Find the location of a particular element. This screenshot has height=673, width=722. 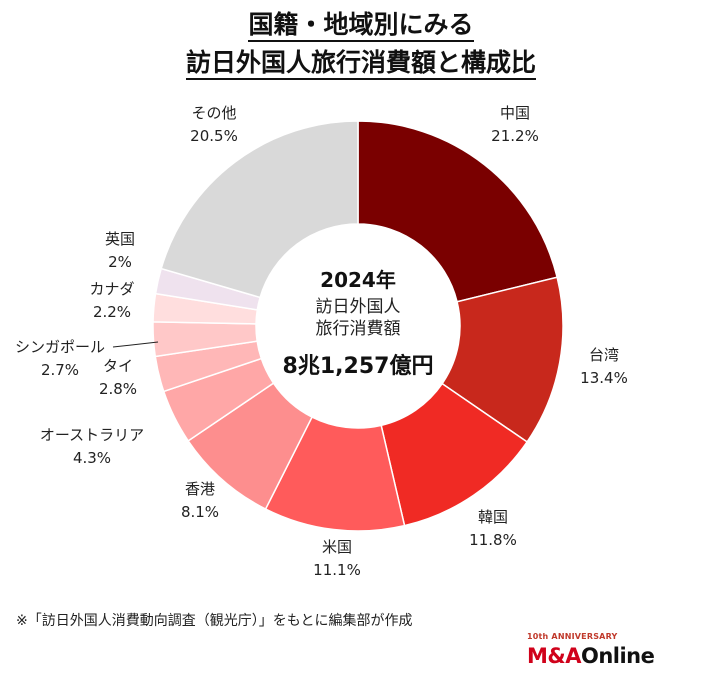

slice-label-name-台湾: 台湾 is located at coordinates (604, 355).